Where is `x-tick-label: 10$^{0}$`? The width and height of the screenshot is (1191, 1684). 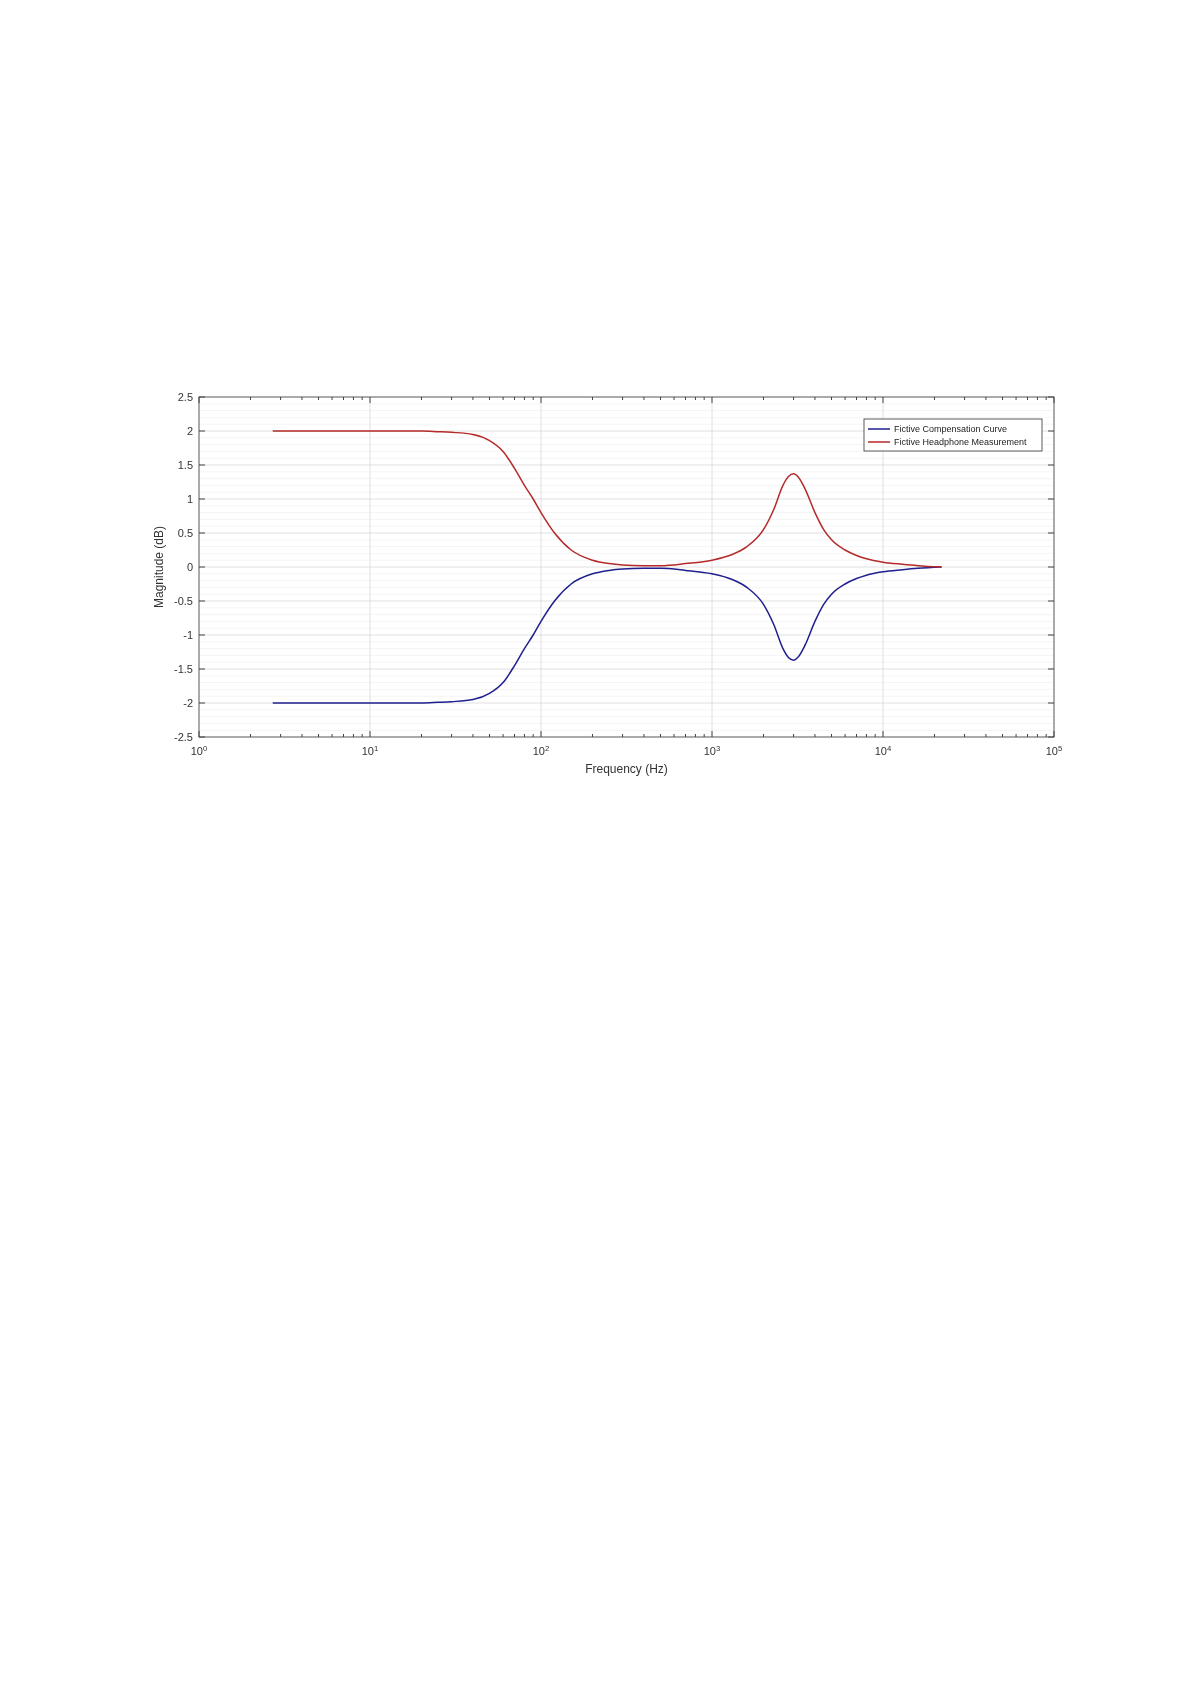 x-tick-label: 10$^{0}$ is located at coordinates (199, 750).